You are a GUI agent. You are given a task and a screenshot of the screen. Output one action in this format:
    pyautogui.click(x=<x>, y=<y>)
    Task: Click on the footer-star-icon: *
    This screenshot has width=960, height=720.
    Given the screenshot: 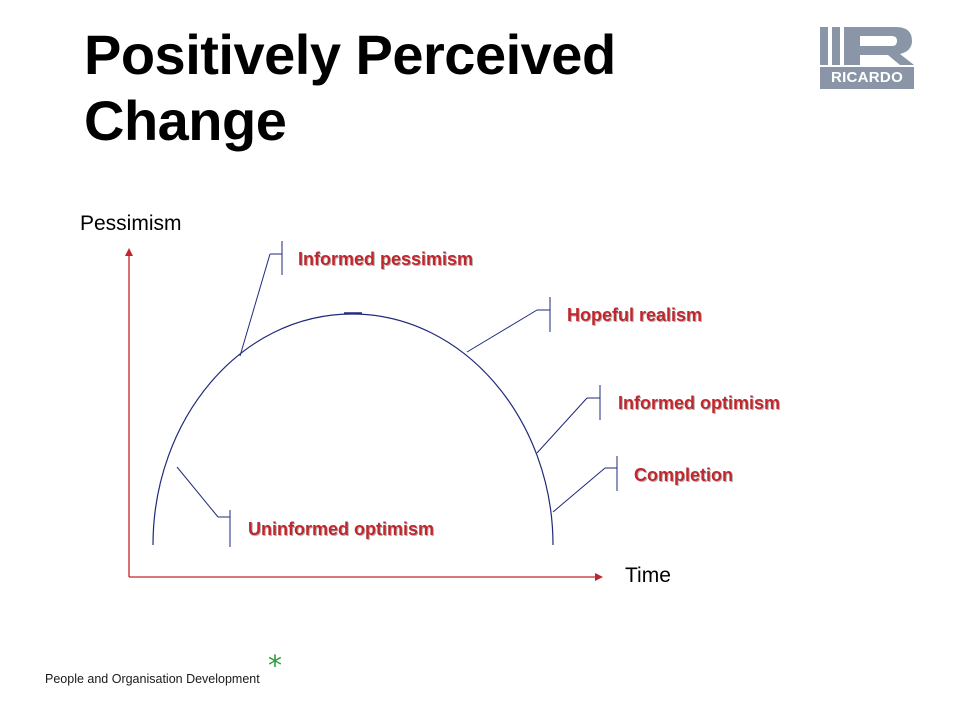 What is the action you would take?
    pyautogui.click(x=275, y=665)
    